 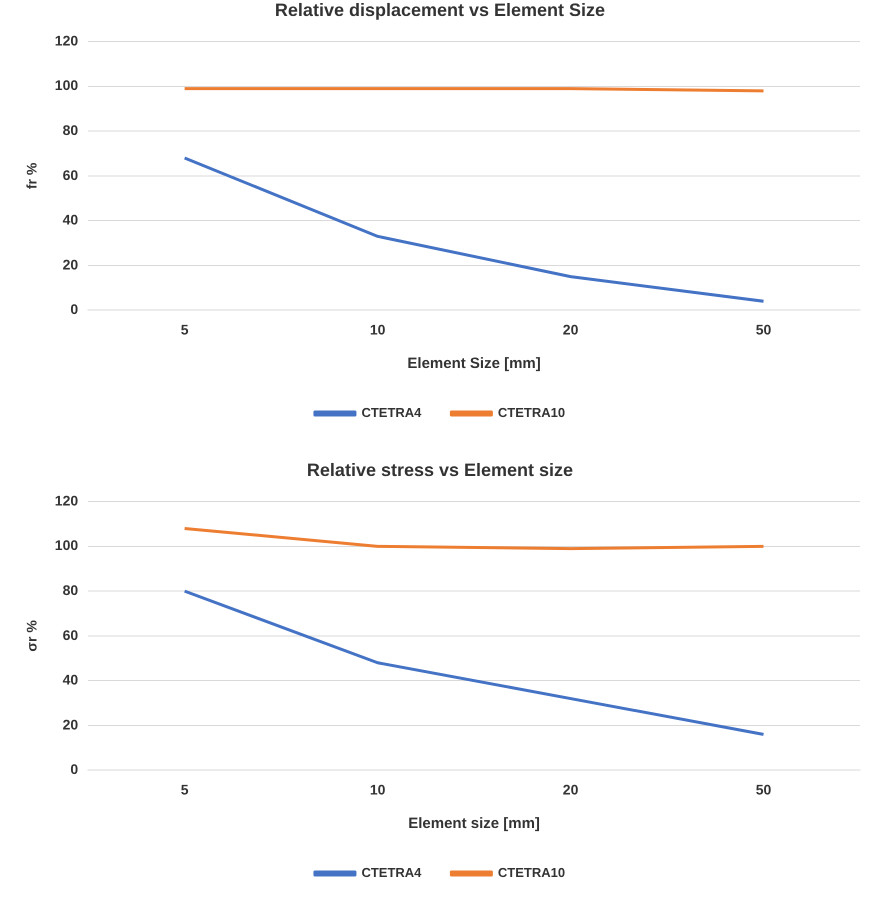 I want to click on chart-title: Relative stress vs Element size, so click(x=440, y=470).